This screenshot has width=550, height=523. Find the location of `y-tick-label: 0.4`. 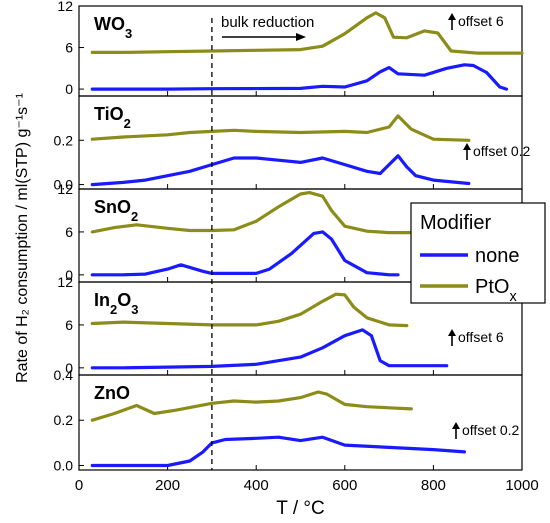

y-tick-label: 0.4 is located at coordinates (64, 375).